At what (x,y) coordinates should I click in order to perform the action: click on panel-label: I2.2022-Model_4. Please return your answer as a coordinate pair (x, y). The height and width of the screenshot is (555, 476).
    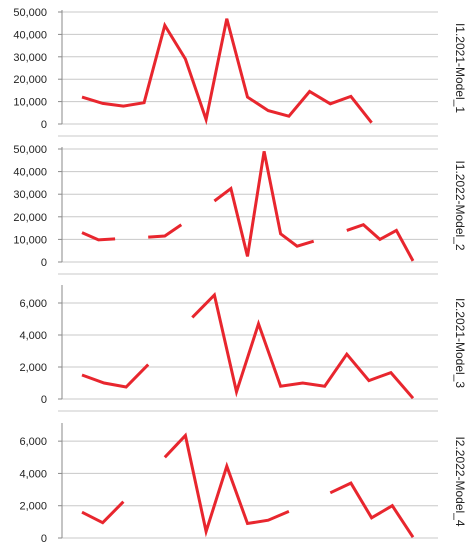
    Looking at the image, I should click on (460, 481).